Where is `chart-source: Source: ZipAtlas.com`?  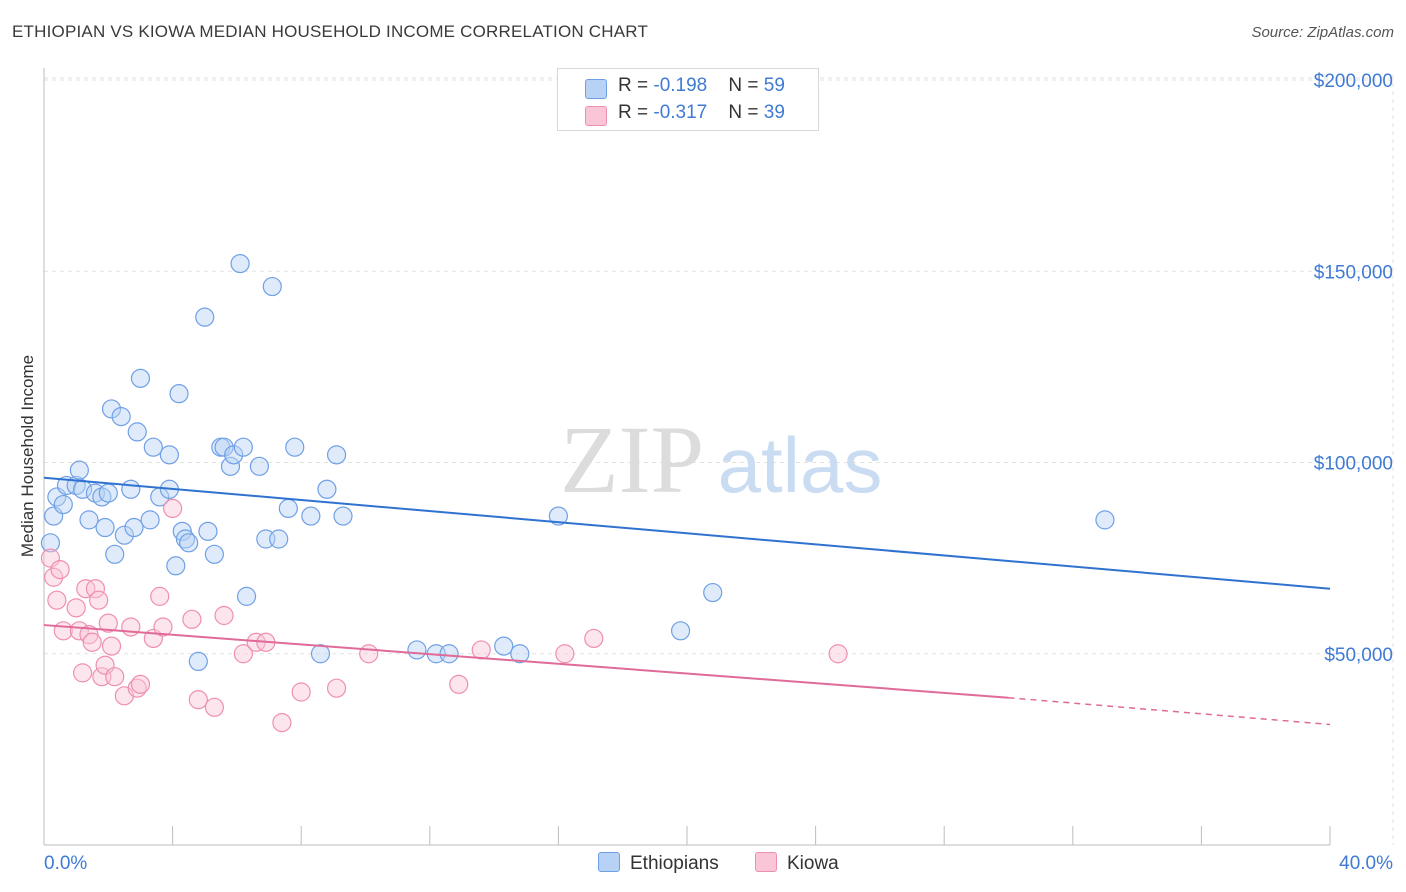 chart-source: Source: ZipAtlas.com is located at coordinates (1322, 32).